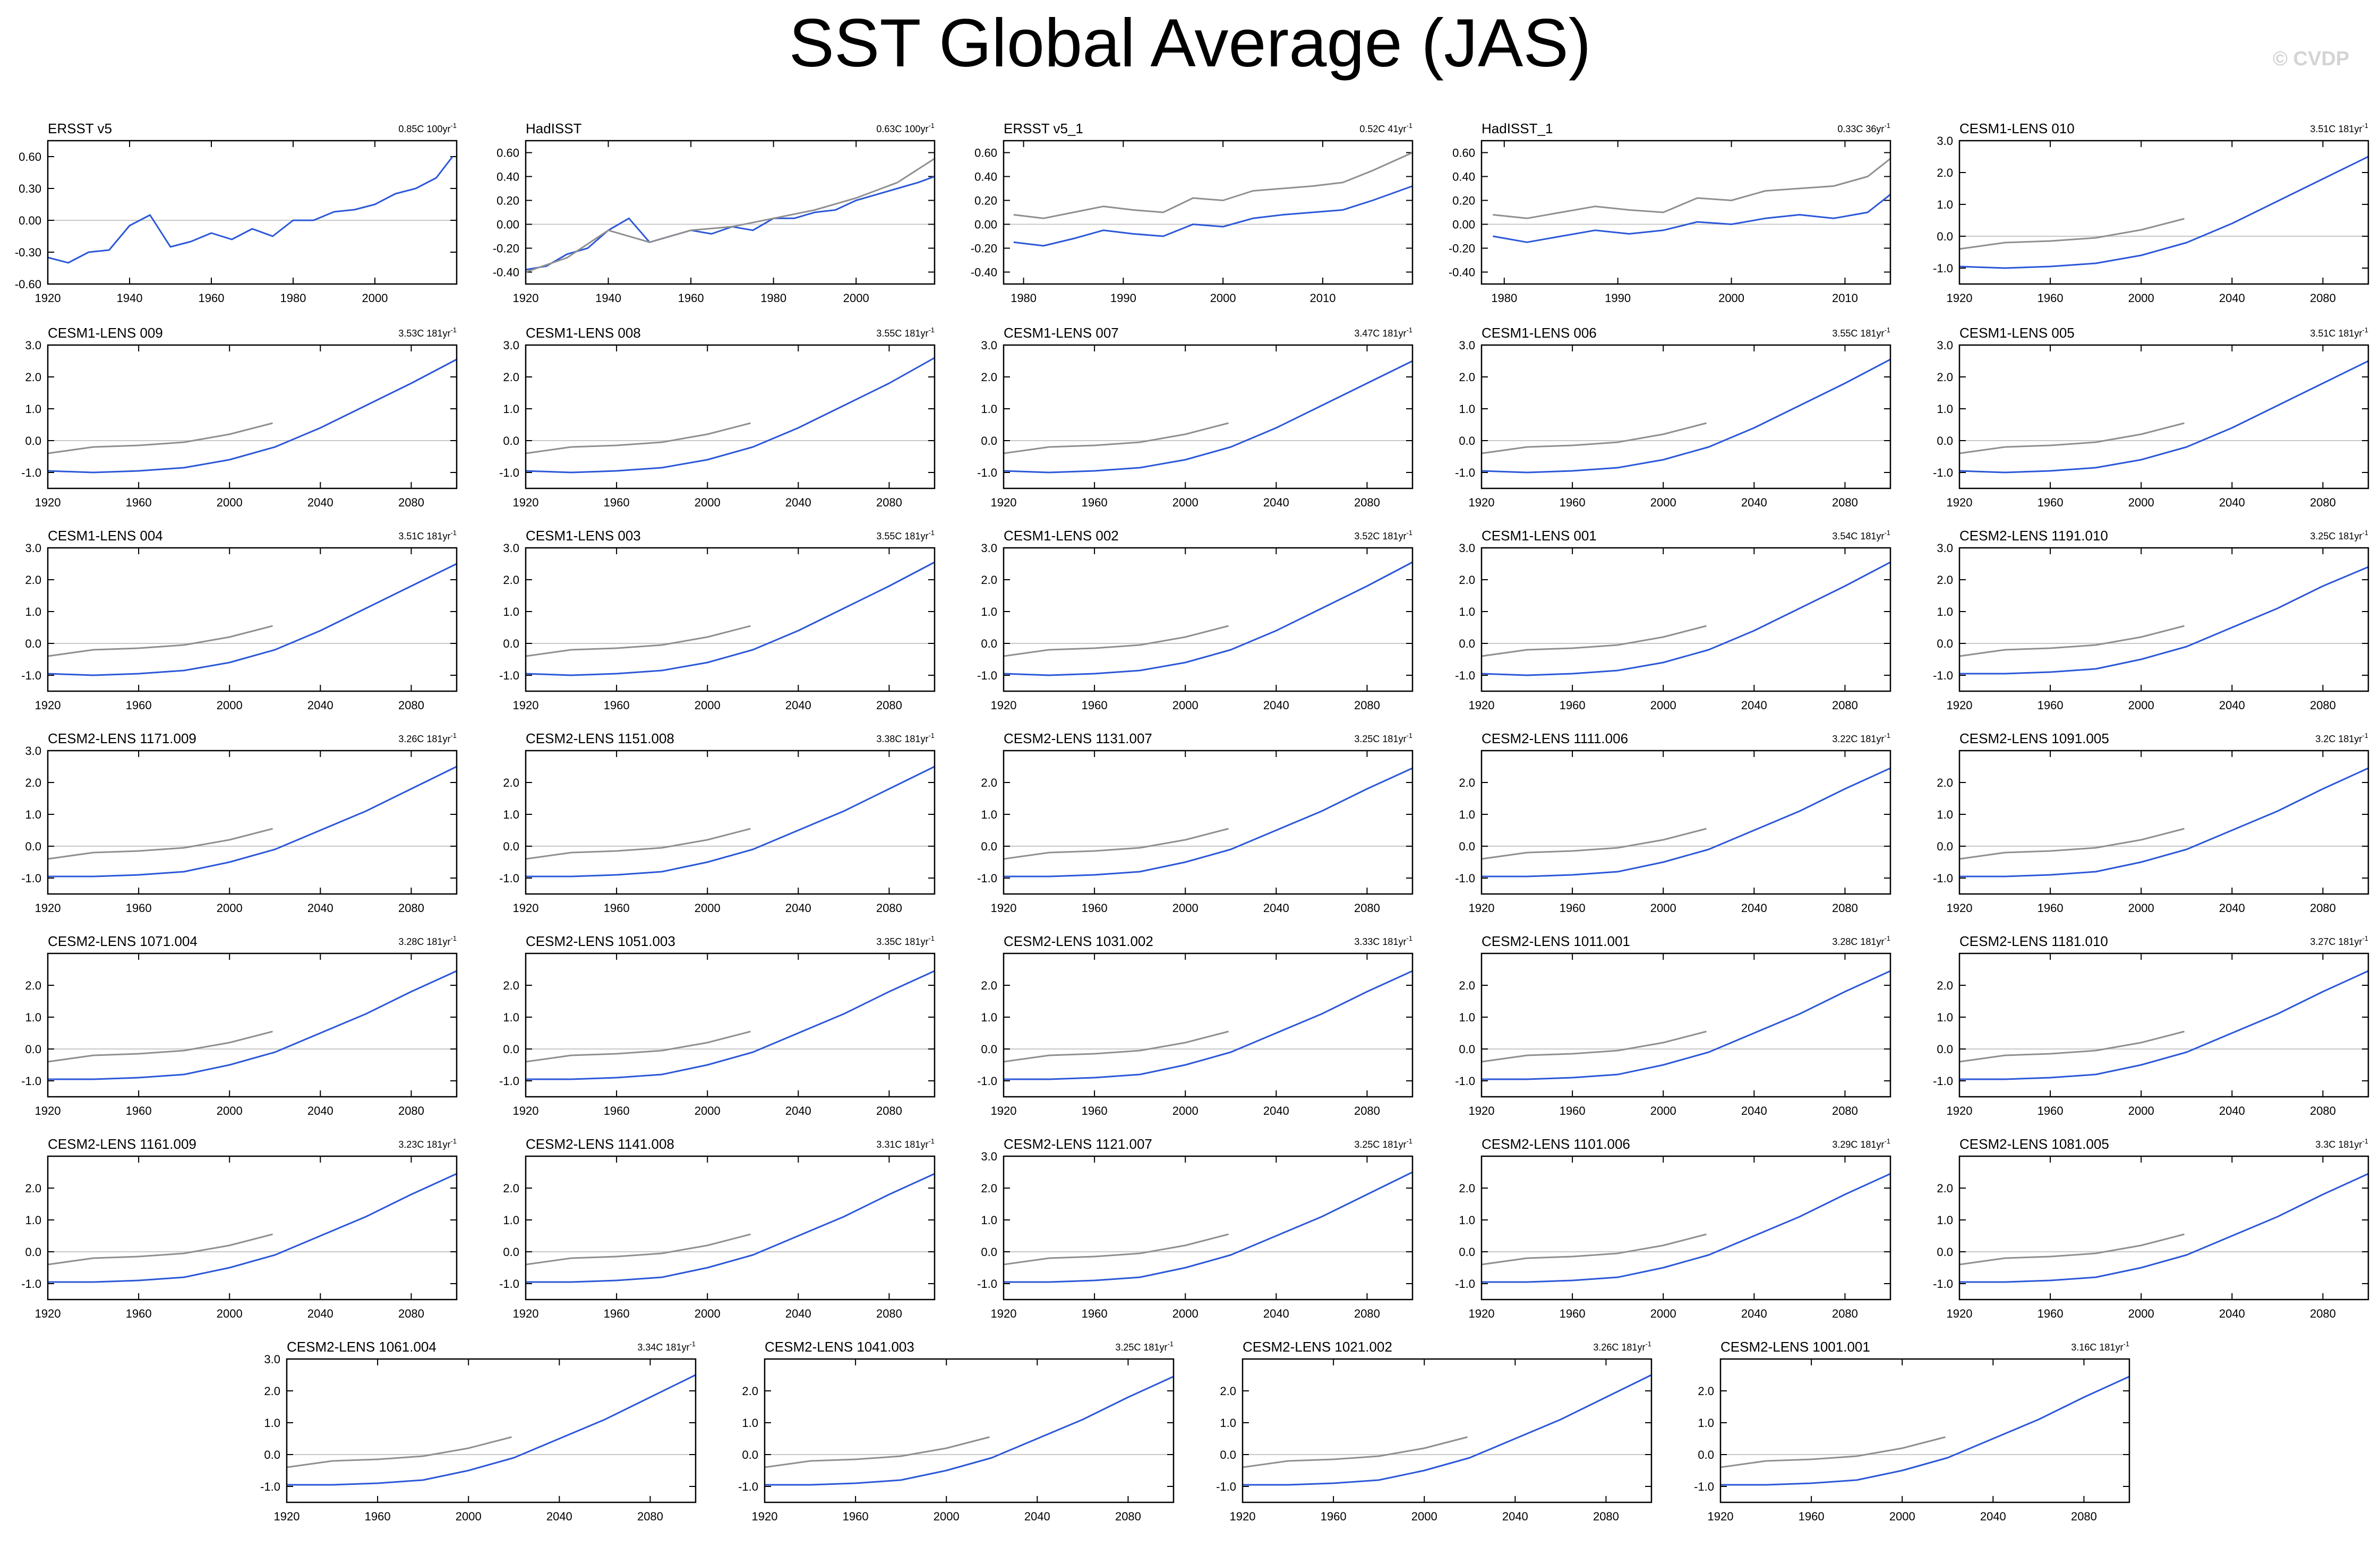 This screenshot has height=1548, width=2380. I want to click on panel-title: CESM1-LENS 005, so click(2017, 333).